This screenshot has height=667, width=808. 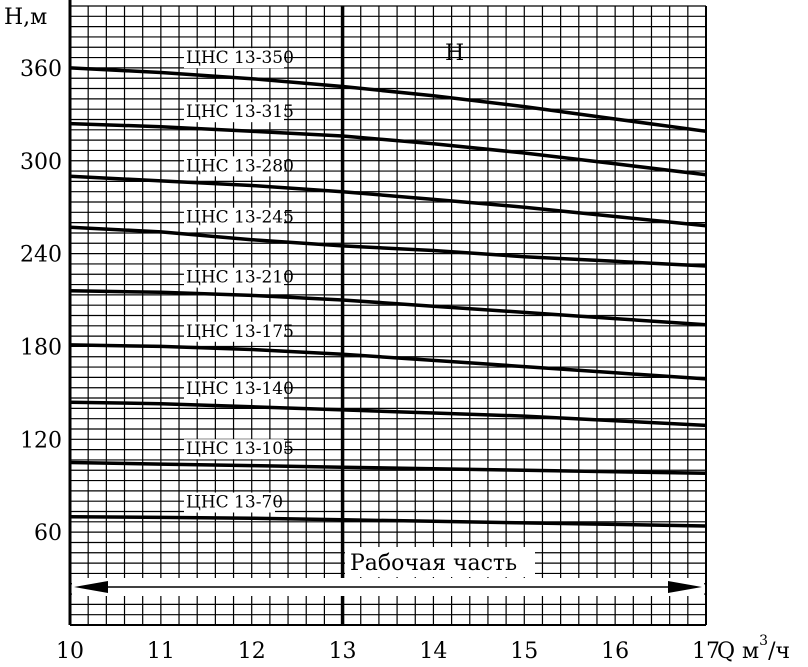 What do you see at coordinates (388, 246) in the screenshot?
I see `curve-ЦНС-13-245` at bounding box center [388, 246].